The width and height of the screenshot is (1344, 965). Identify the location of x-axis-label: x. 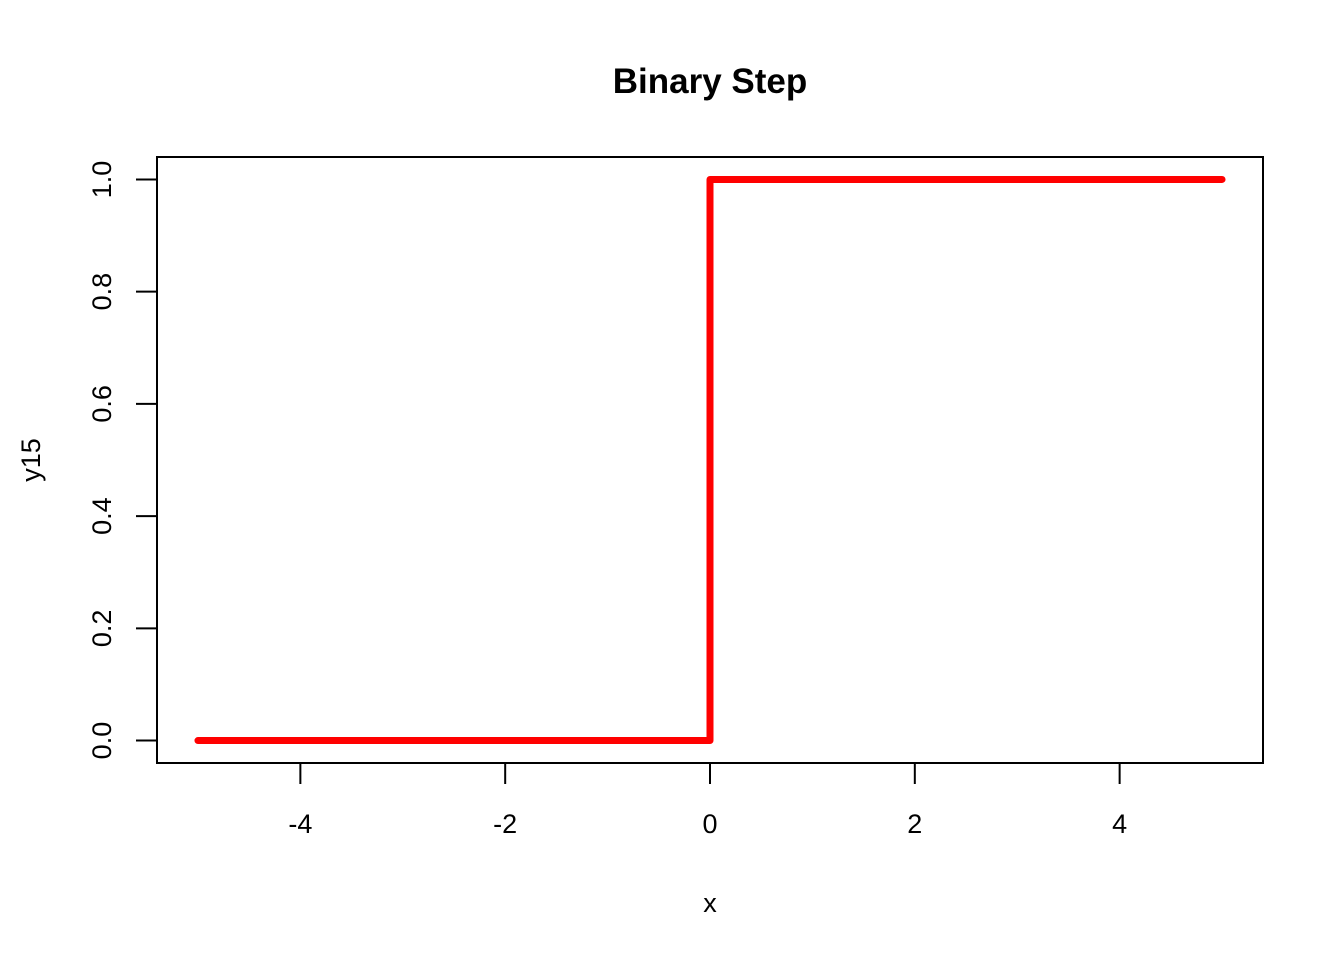
(710, 903).